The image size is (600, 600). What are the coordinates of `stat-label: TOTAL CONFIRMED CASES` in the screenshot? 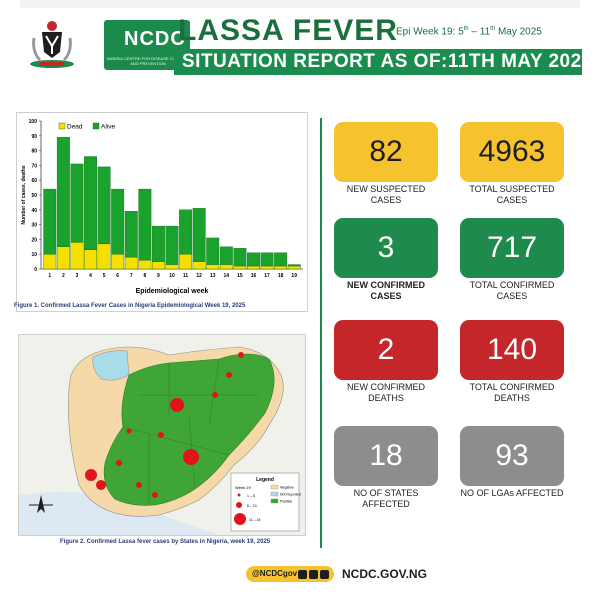 It's located at (512, 290).